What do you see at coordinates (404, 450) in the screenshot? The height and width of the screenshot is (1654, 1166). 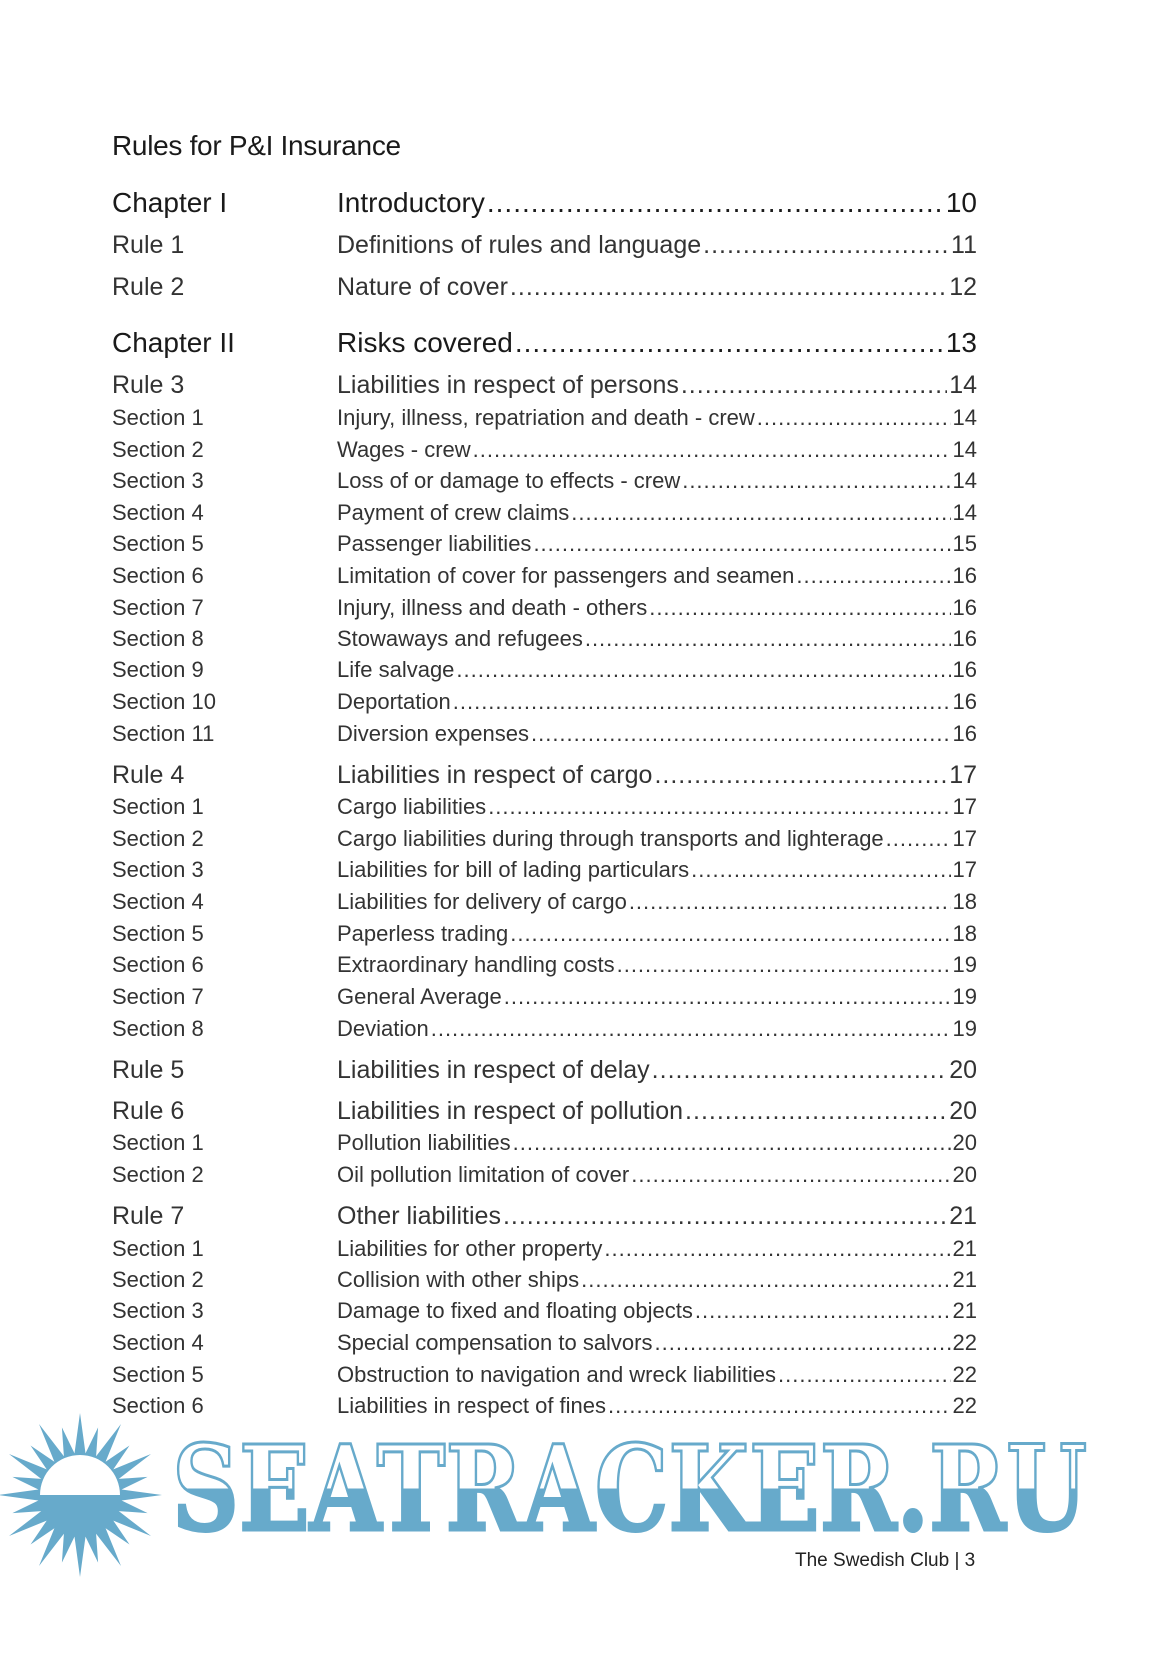 I see `entry-title: Wages - crew` at bounding box center [404, 450].